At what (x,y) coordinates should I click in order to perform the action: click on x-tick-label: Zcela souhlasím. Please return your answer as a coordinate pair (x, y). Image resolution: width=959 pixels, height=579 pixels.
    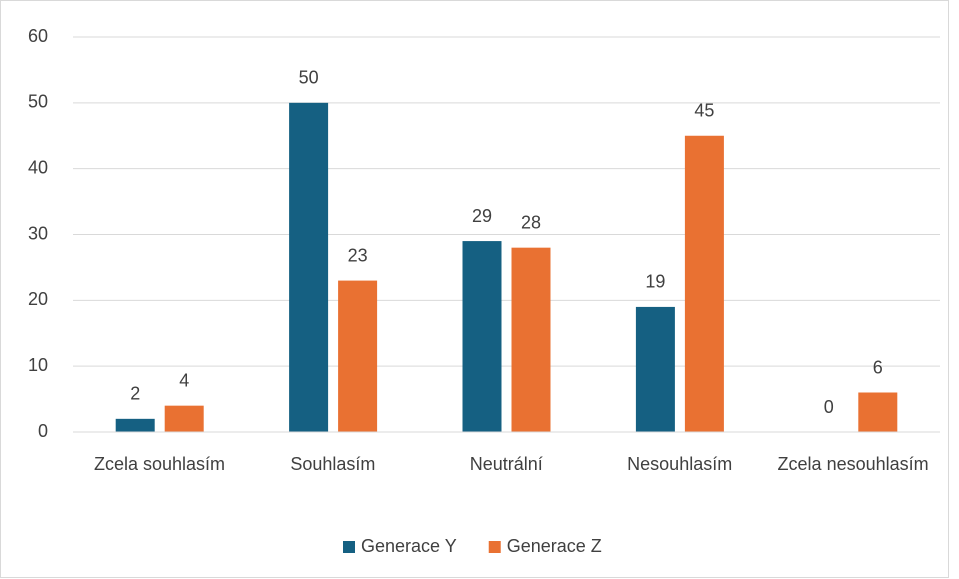
    Looking at the image, I should click on (159, 464).